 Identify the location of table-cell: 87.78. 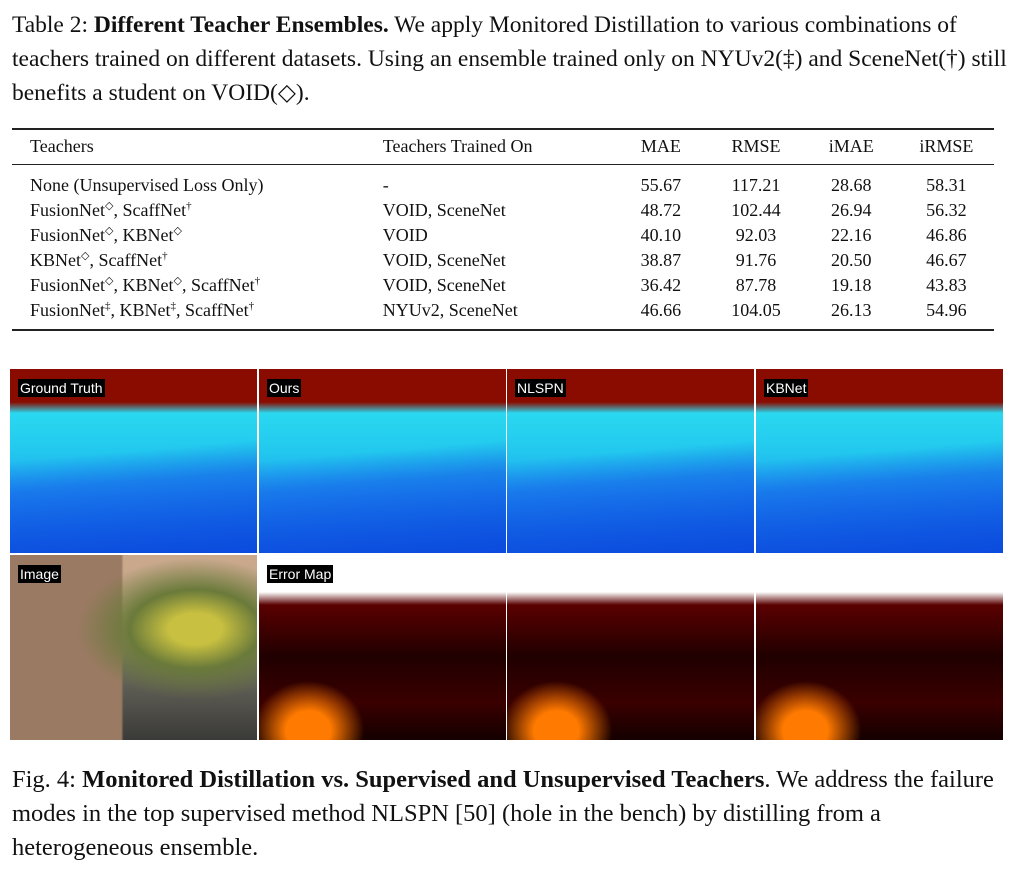
(756, 285).